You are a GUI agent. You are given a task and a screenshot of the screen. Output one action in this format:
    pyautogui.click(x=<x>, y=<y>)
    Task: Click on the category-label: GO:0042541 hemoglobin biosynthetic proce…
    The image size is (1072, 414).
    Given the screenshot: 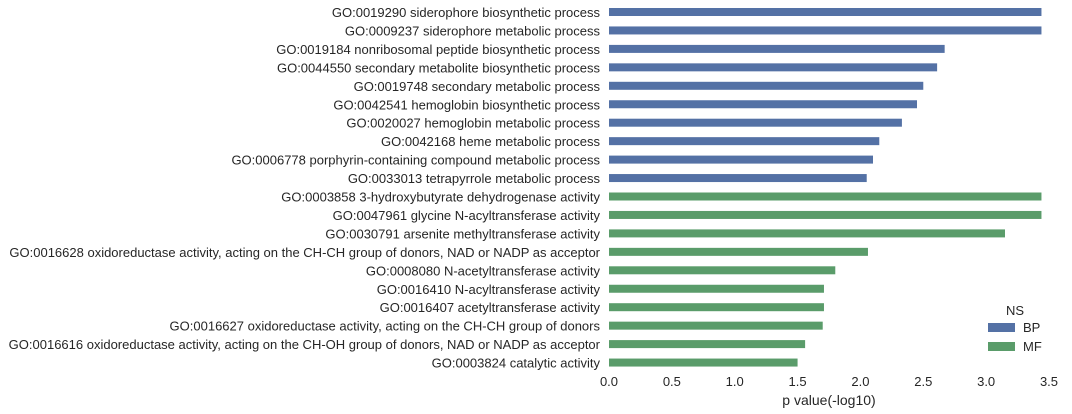 What is the action you would take?
    pyautogui.click(x=466, y=104)
    